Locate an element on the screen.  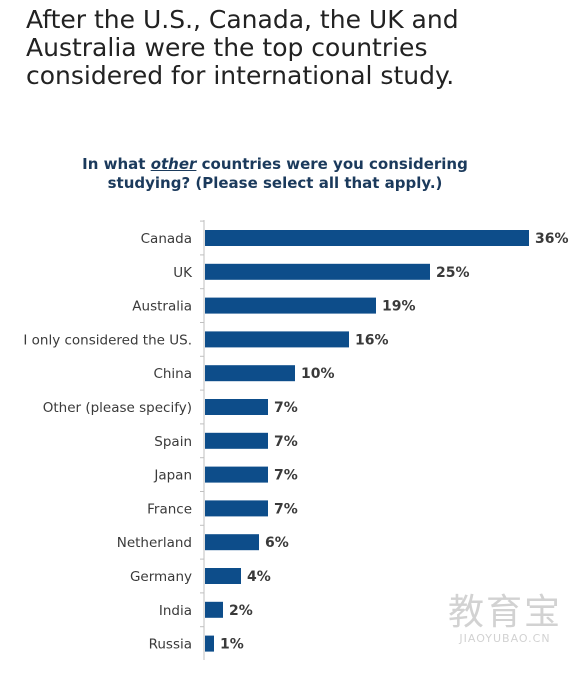
category-label: India is located at coordinates (175, 611).